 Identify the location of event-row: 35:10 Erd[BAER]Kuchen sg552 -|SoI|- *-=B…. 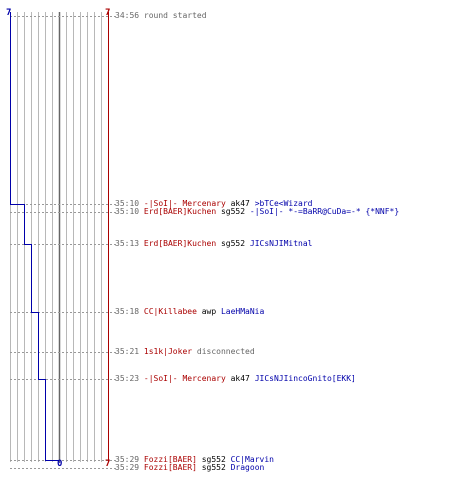
(257, 212).